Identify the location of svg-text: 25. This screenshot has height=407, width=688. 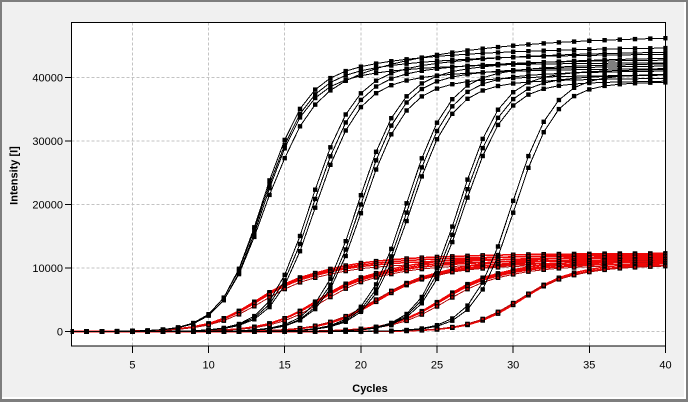
(437, 366).